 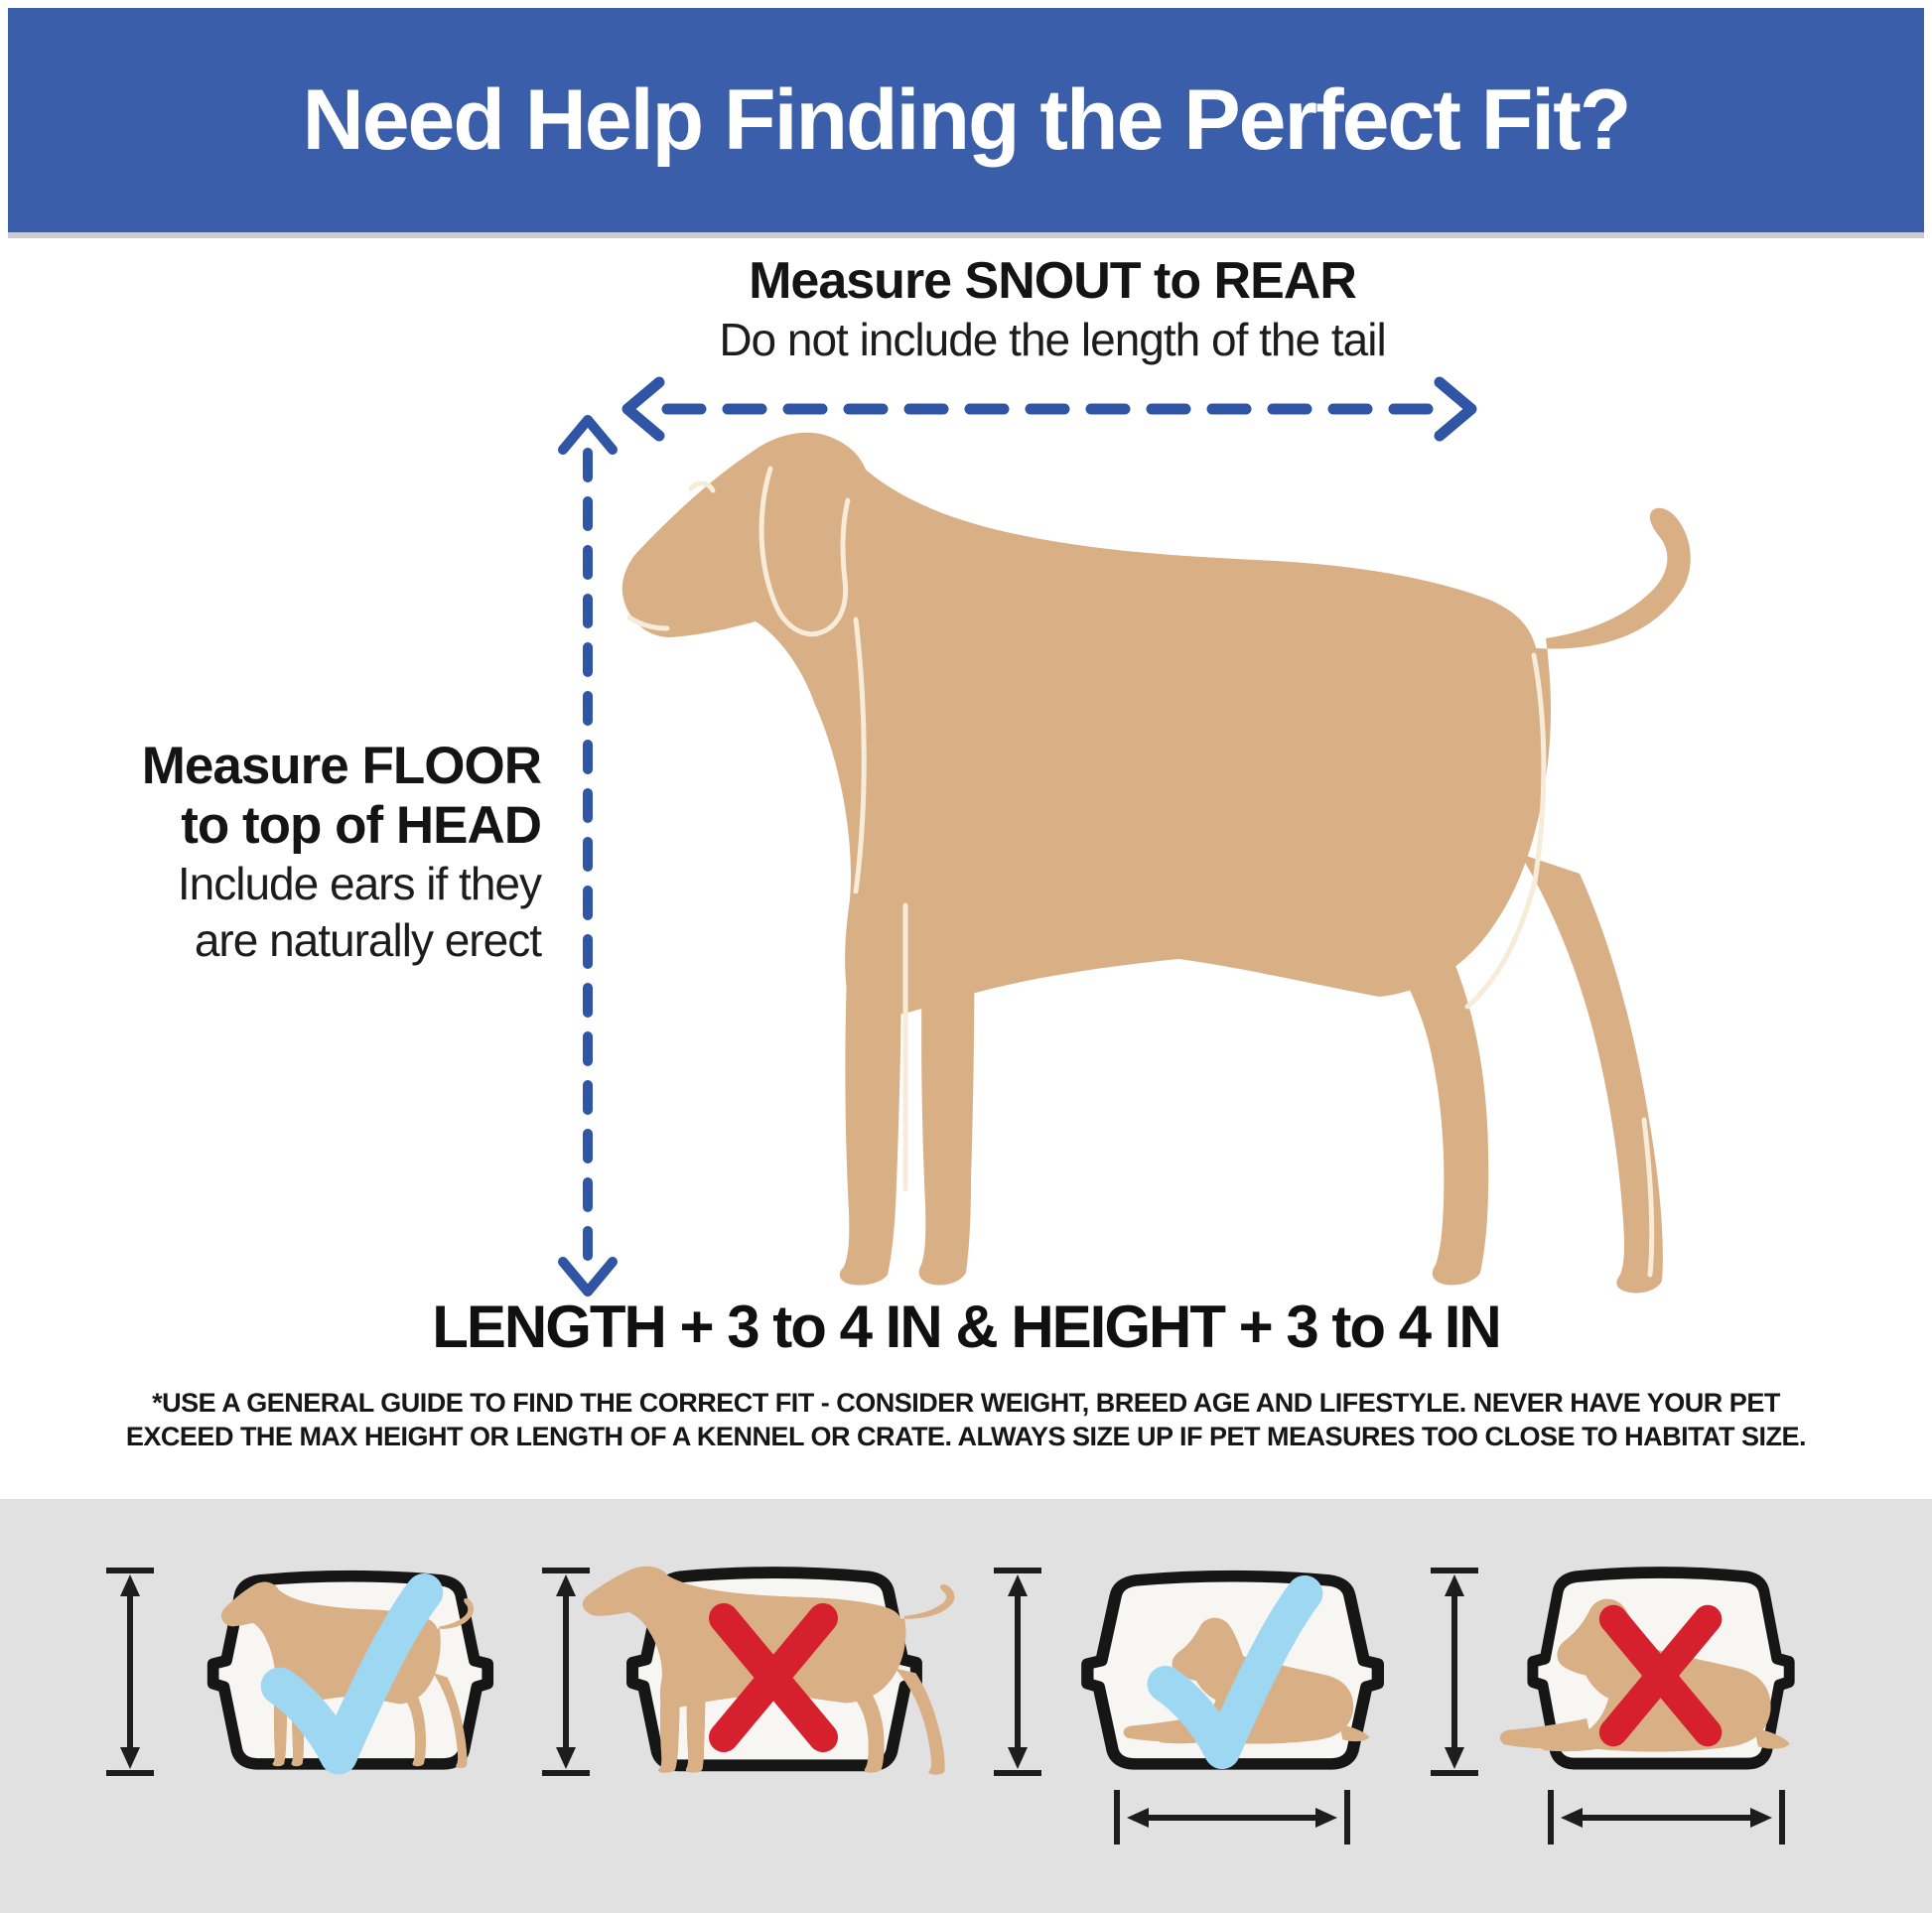 What do you see at coordinates (1053, 281) in the screenshot?
I see `snout-measure-title: Measure SNOUT to REAR` at bounding box center [1053, 281].